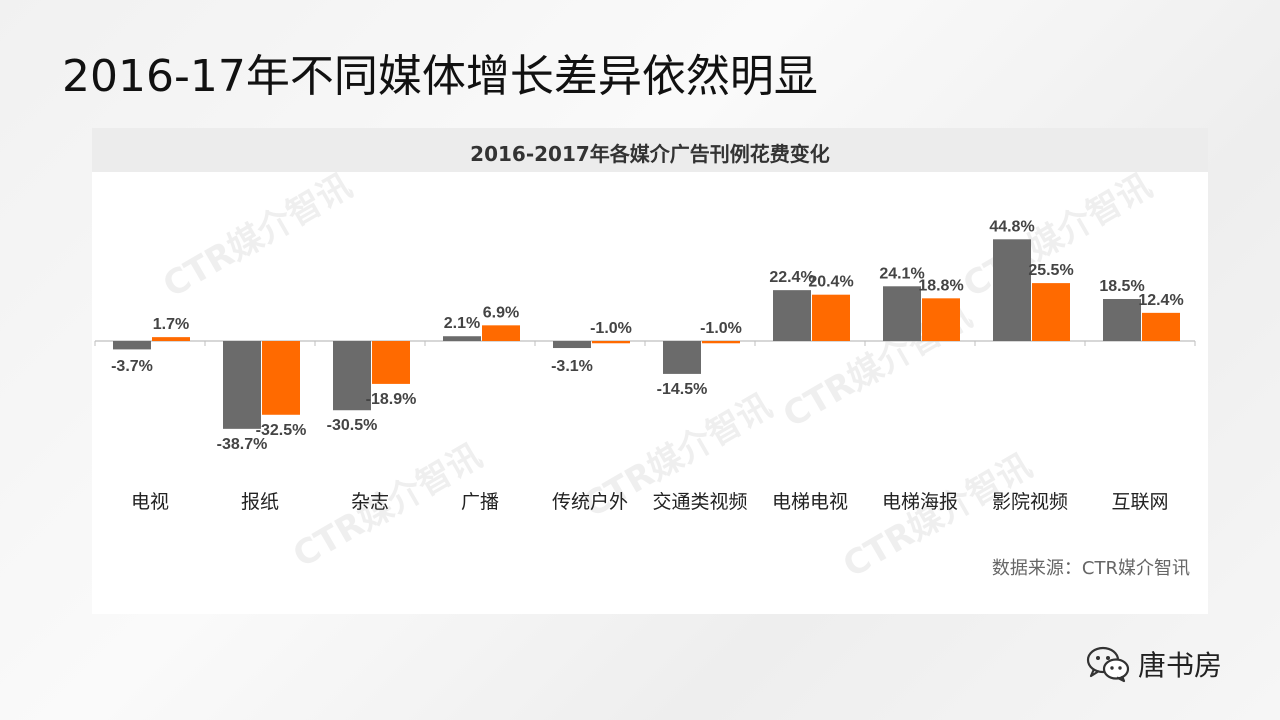 The image size is (1280, 720). What do you see at coordinates (391, 399) in the screenshot?
I see `value-label: -18.9%` at bounding box center [391, 399].